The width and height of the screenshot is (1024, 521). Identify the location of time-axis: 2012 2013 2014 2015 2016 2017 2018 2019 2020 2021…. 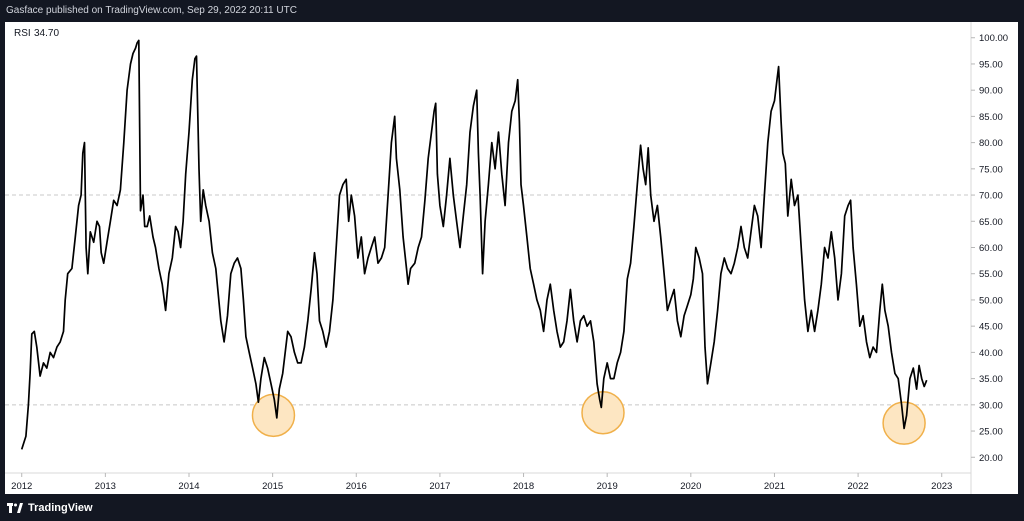
(481, 482).